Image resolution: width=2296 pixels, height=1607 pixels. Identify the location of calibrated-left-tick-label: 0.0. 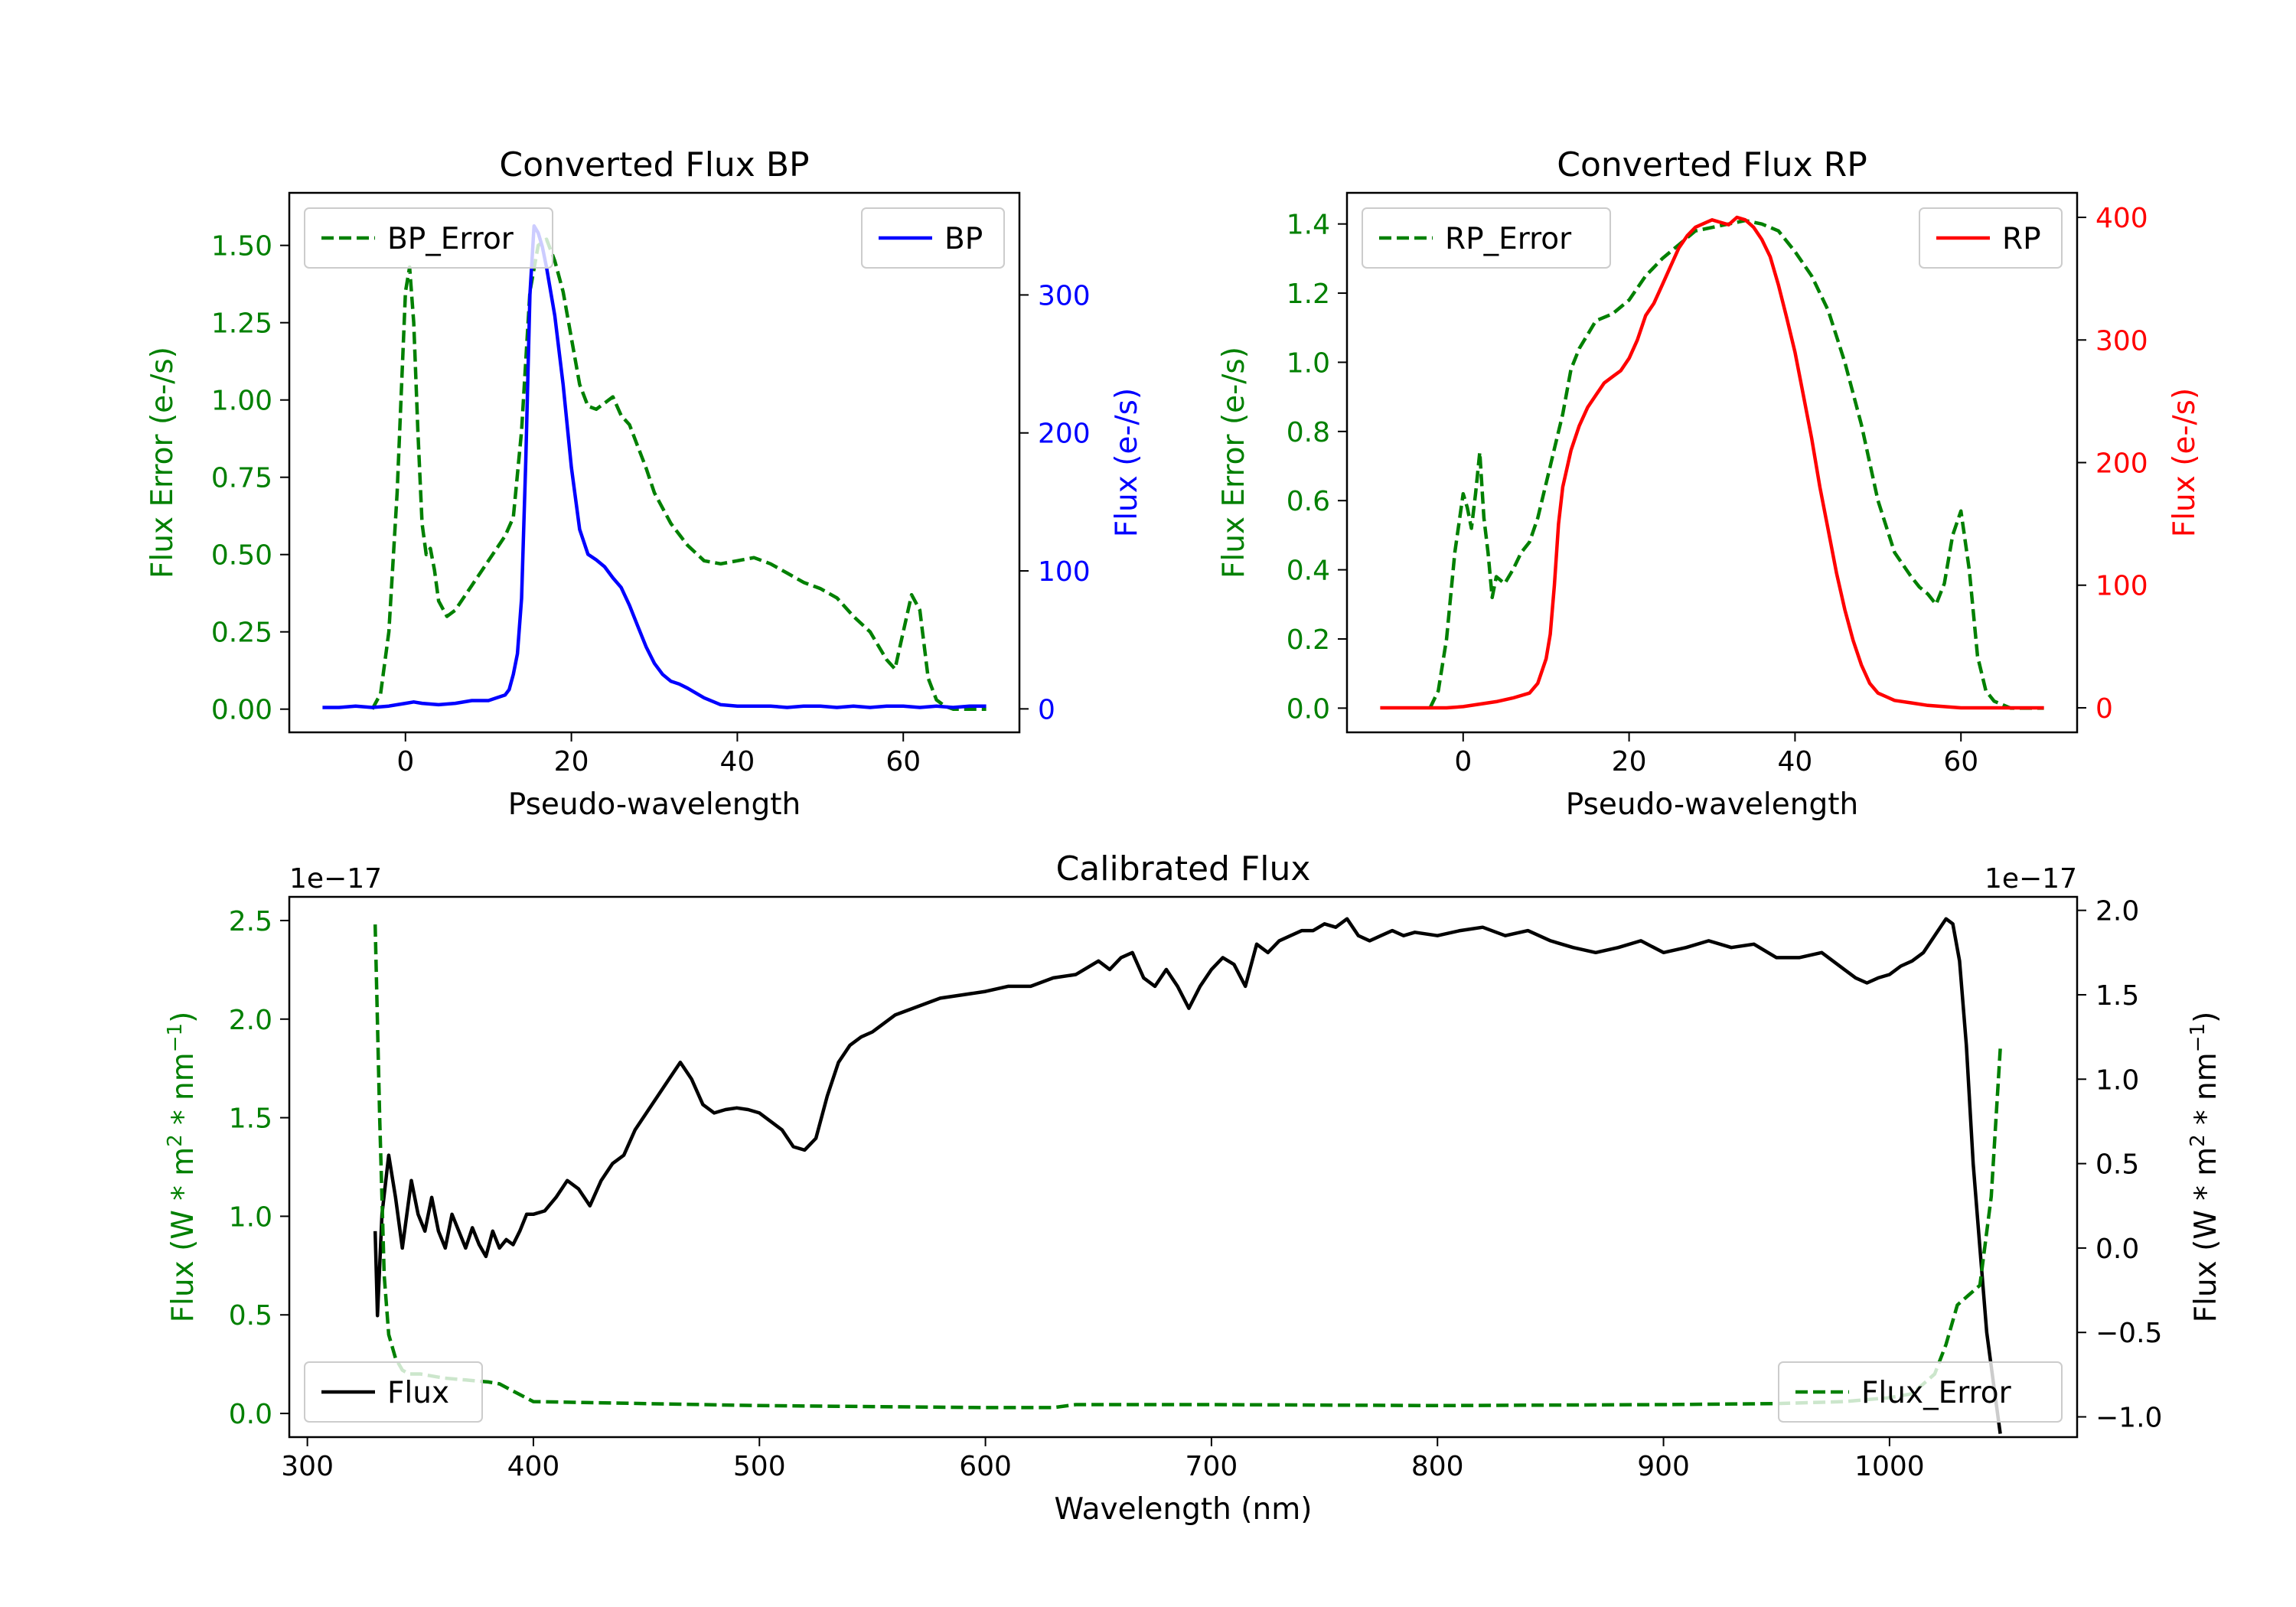
(250, 1414).